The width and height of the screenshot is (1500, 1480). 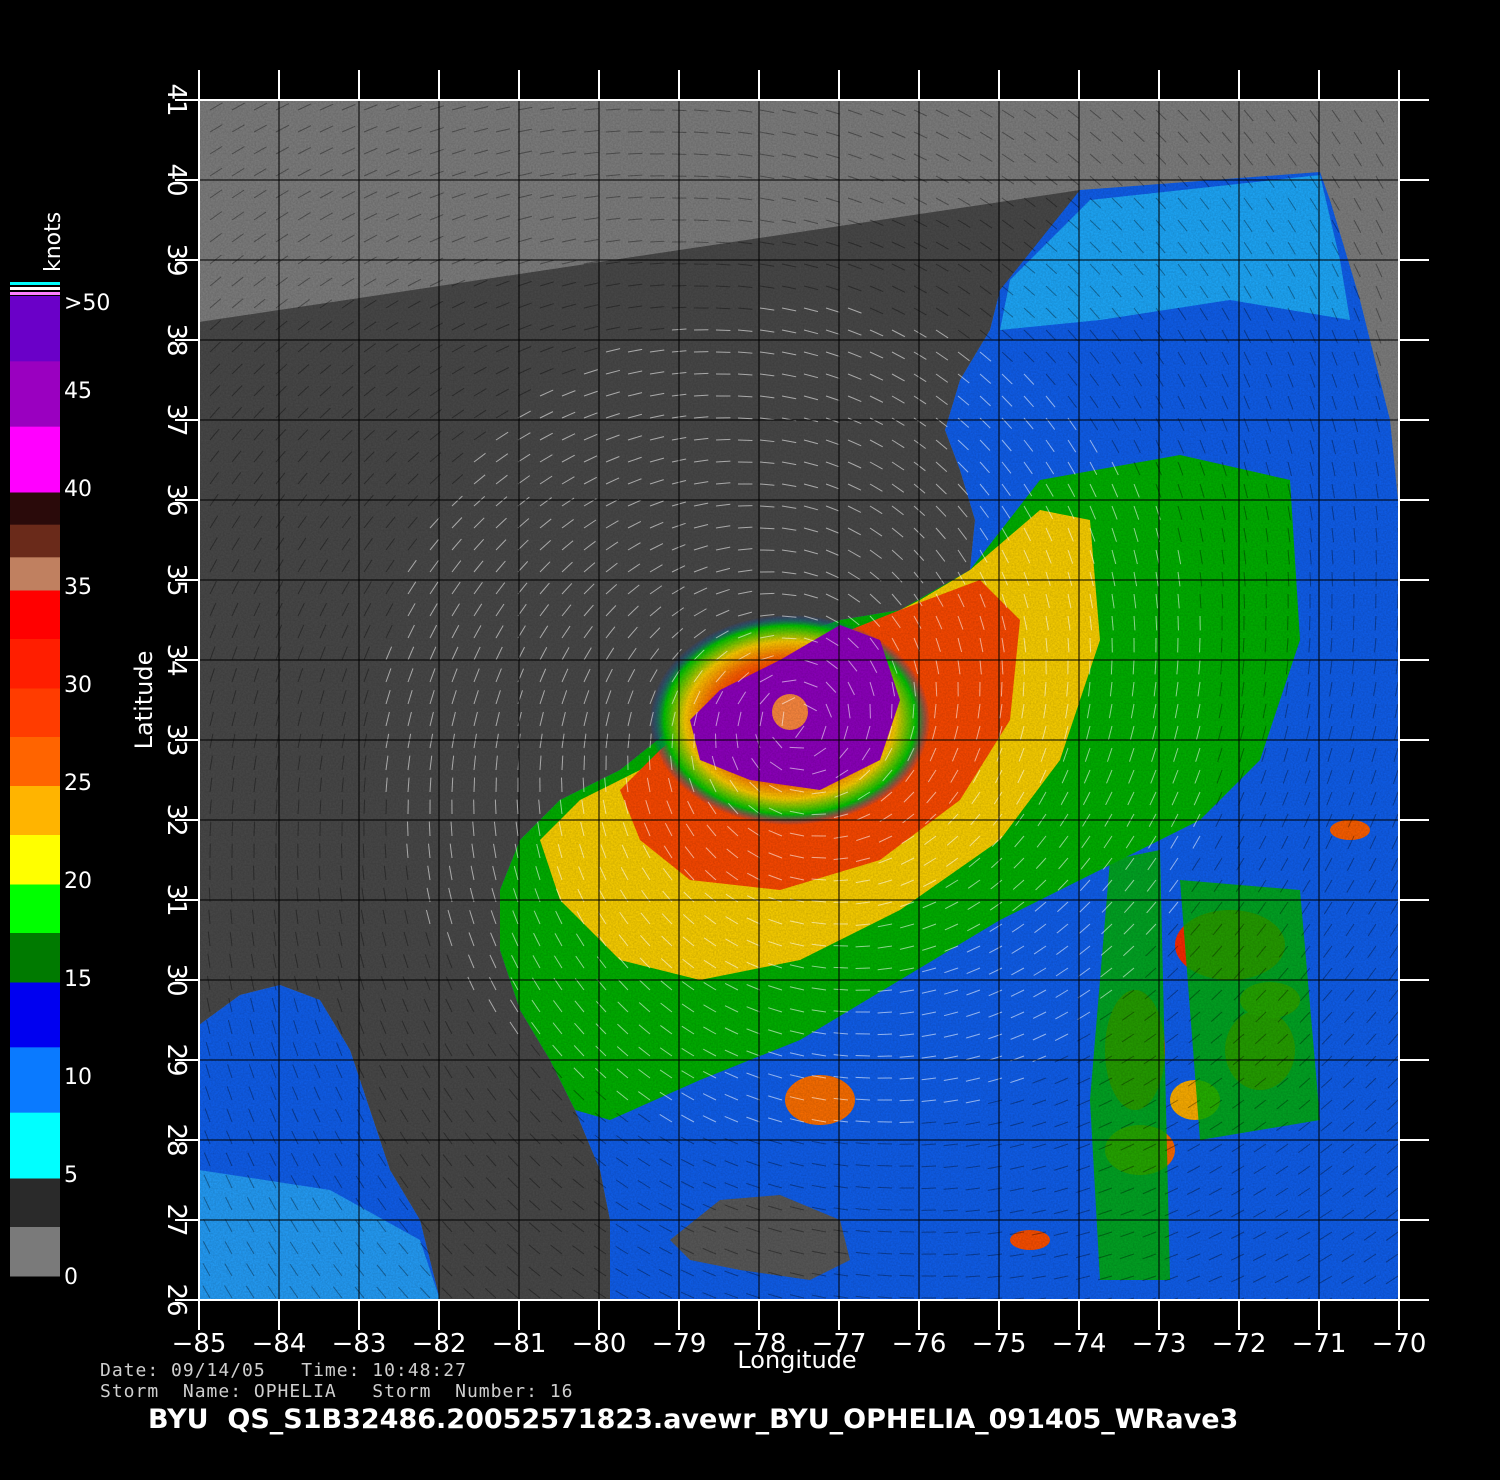 I want to click on legend-color-band, so click(x=35, y=541).